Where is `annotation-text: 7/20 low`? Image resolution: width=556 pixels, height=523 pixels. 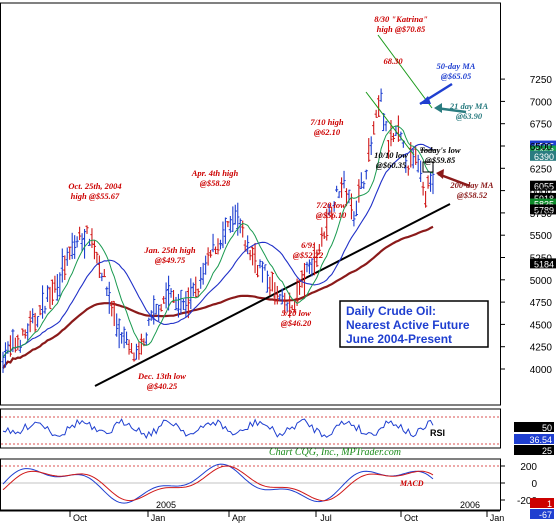 annotation-text: 7/20 low is located at coordinates (331, 205).